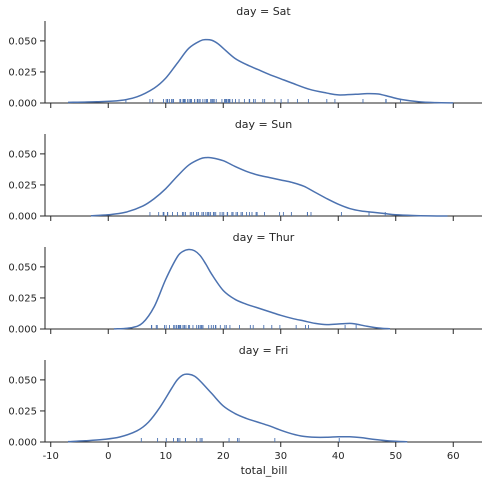 The height and width of the screenshot is (482, 488). Describe the element at coordinates (264, 470) in the screenshot. I see `x-axis-label: total_bill` at that location.